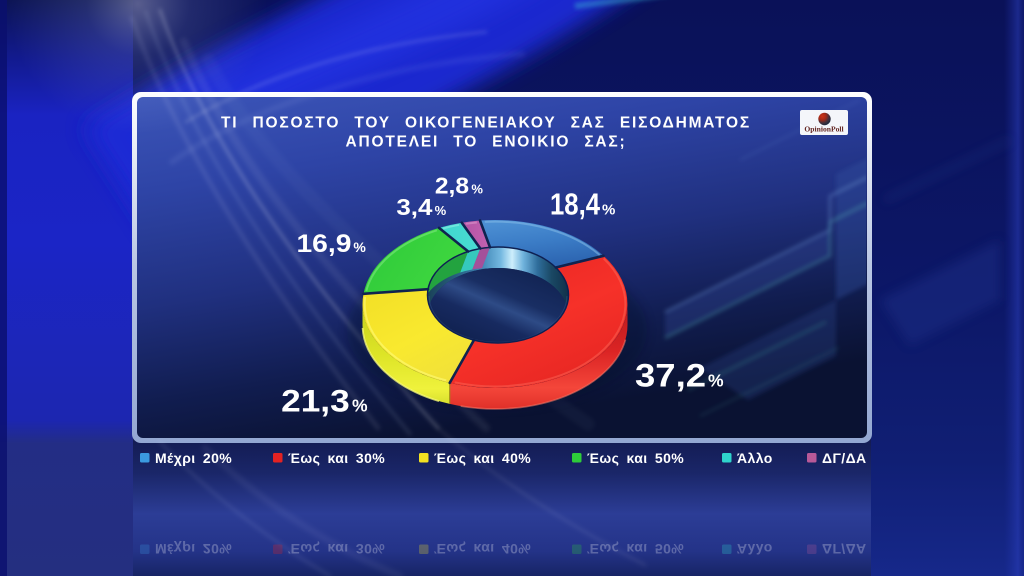  What do you see at coordinates (315, 401) in the screenshot?
I see `svg-text: 21,3` at bounding box center [315, 401].